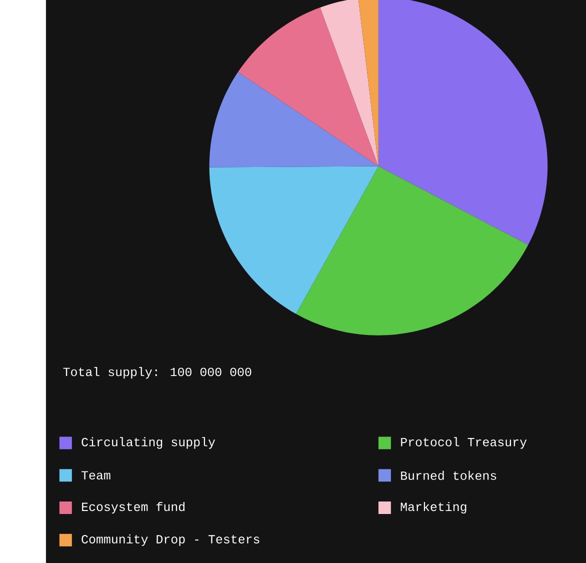  What do you see at coordinates (157, 372) in the screenshot?
I see `text: Total supply: 100 000 000` at bounding box center [157, 372].